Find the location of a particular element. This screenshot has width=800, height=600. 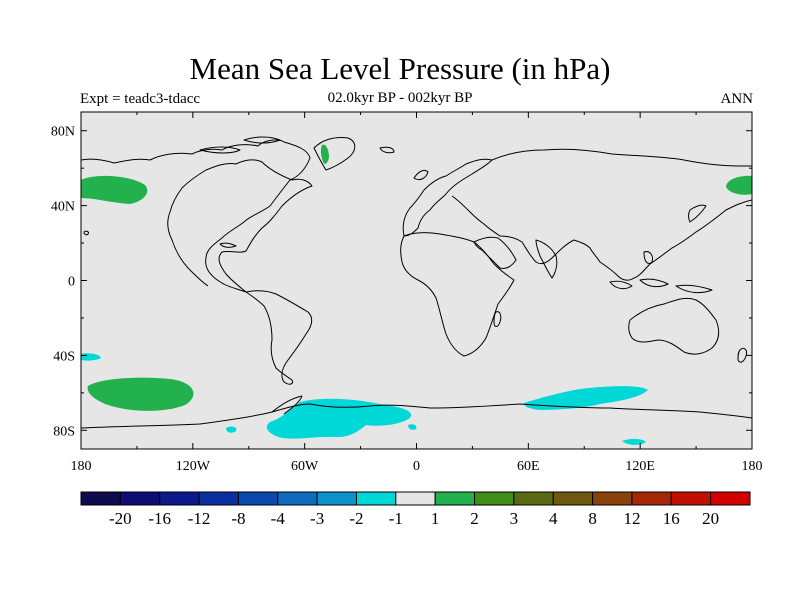

coastline-antarctic-peninsula is located at coordinates (287, 405).